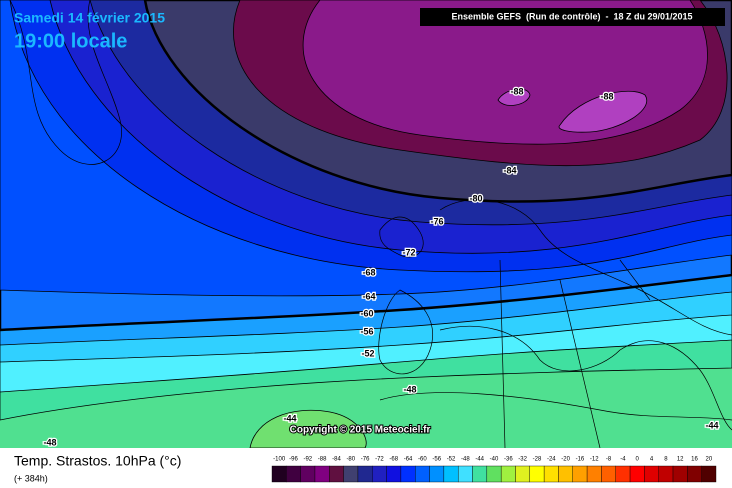 The width and height of the screenshot is (732, 488). I want to click on legend-label: -16, so click(580, 460).